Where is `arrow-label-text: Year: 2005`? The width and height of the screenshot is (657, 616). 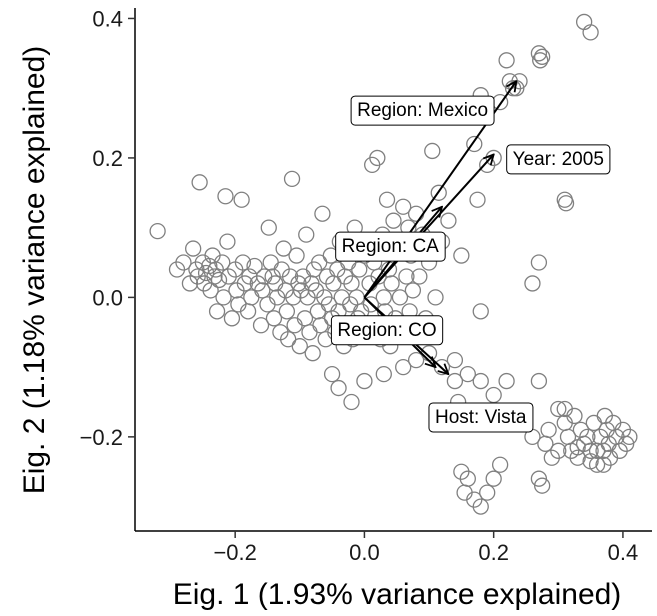 arrow-label-text: Year: 2005 is located at coordinates (558, 159).